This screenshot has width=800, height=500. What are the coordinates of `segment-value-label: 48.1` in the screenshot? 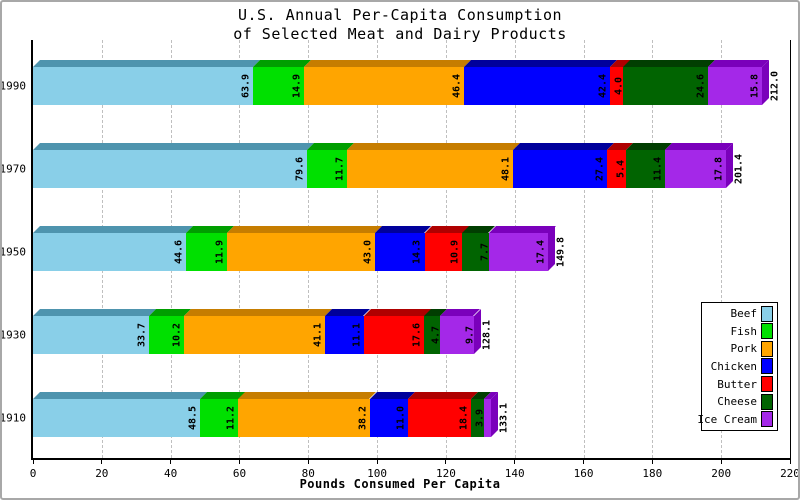 It's located at (506, 169).